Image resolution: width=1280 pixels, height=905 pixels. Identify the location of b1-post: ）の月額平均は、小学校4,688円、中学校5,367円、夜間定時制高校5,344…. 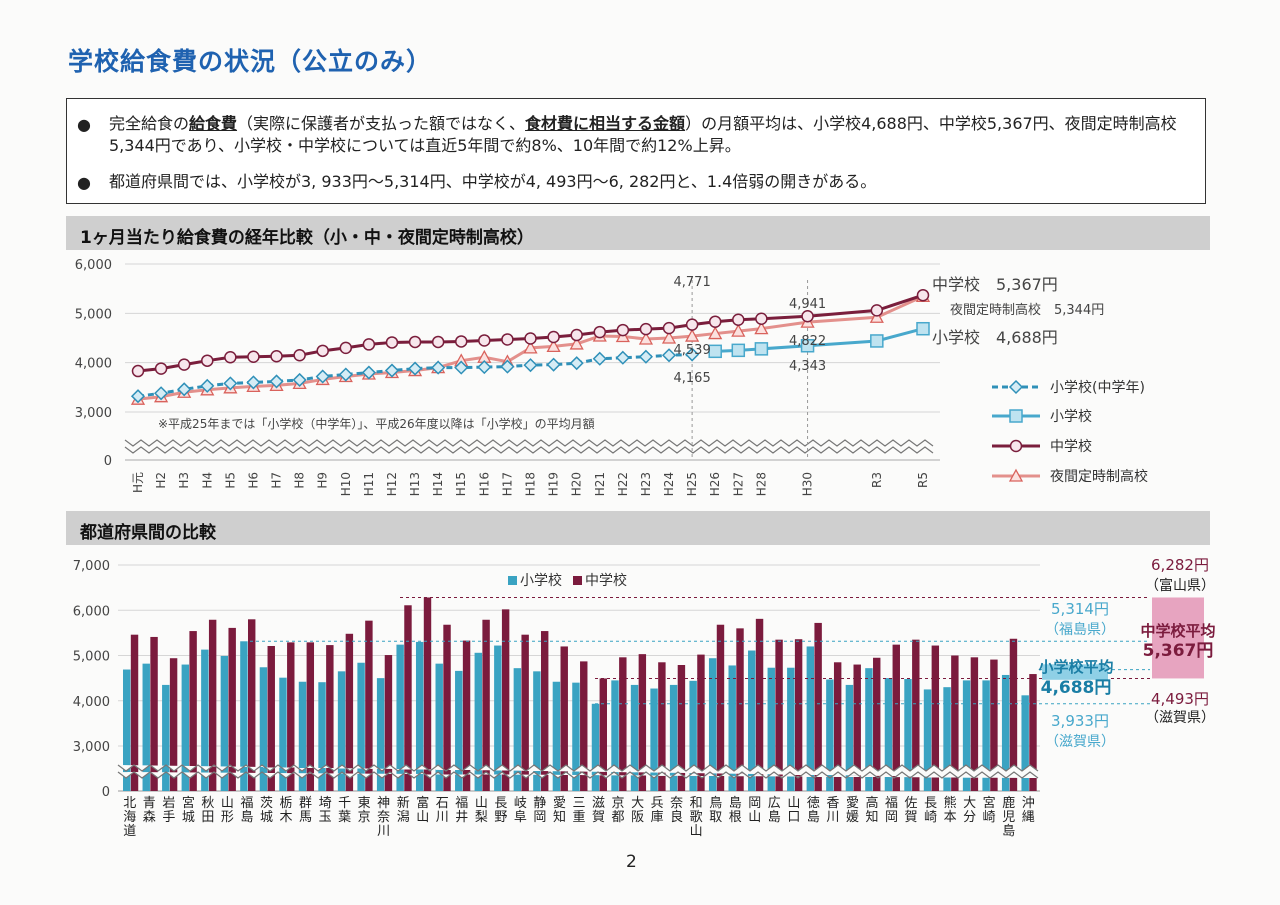
(643, 134).